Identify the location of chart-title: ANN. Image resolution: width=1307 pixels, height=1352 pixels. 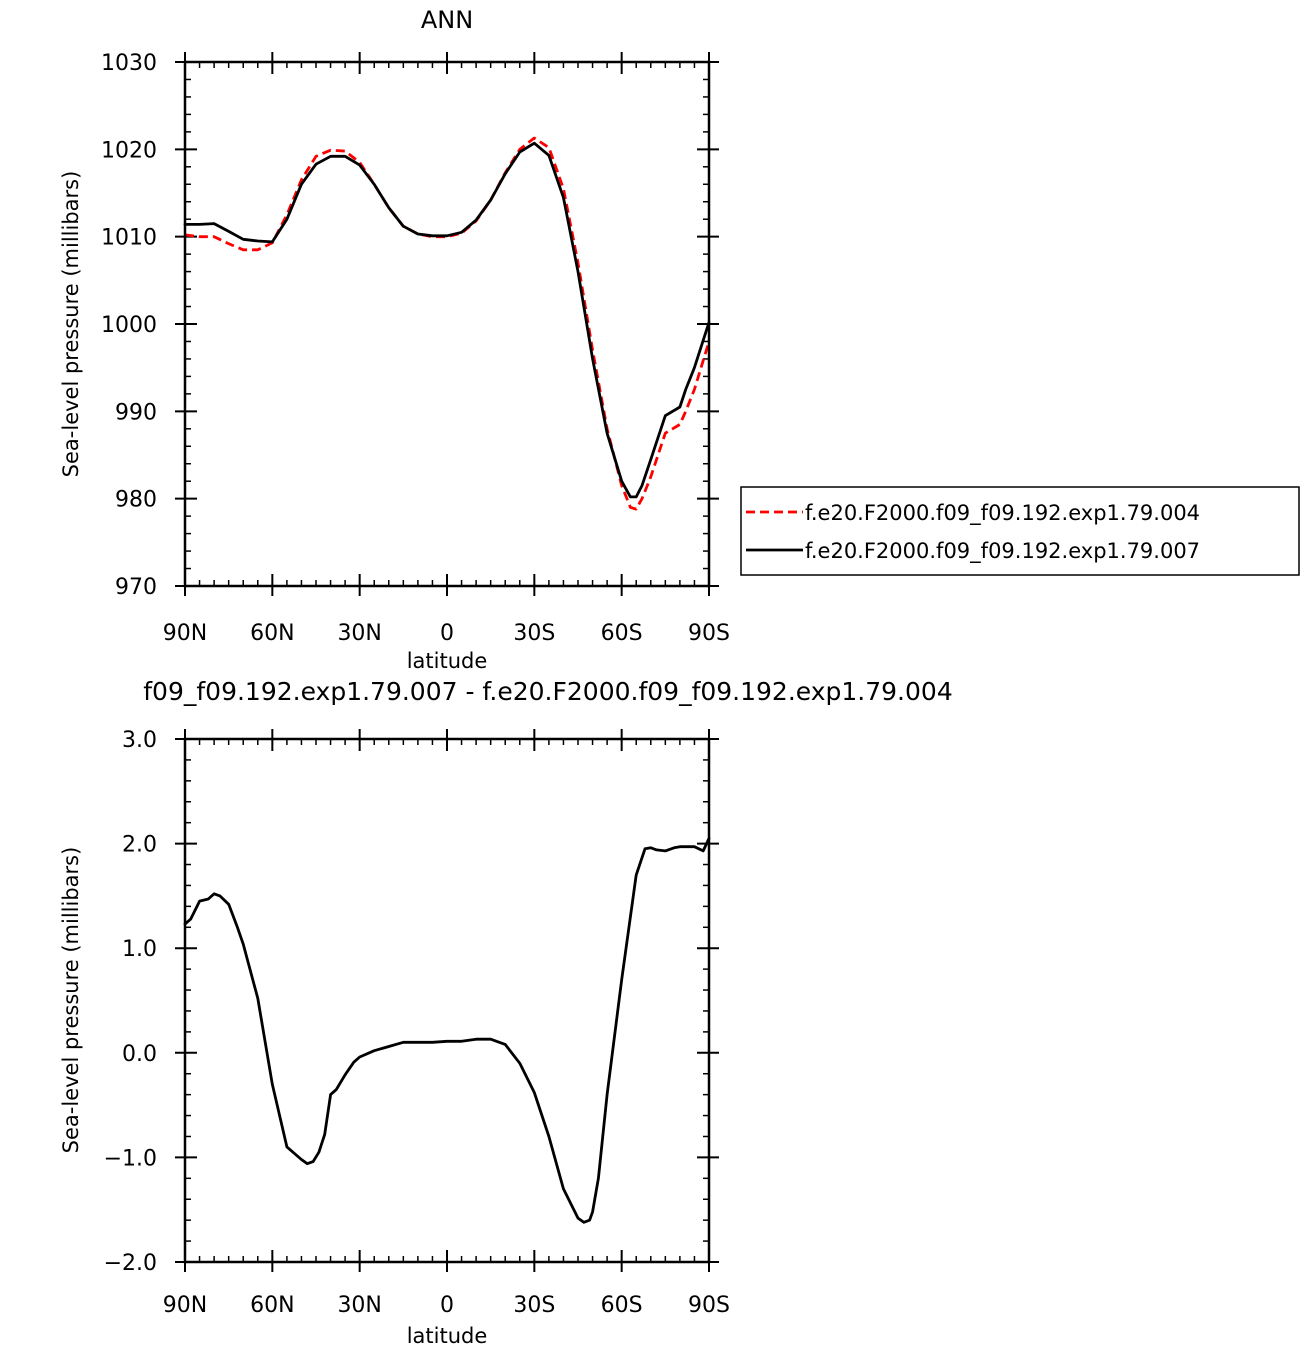
(447, 20).